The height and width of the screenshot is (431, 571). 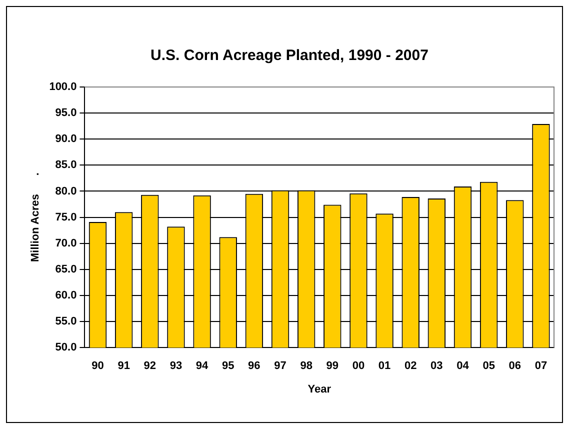 I want to click on x-tick-label: 03, so click(x=436, y=366).